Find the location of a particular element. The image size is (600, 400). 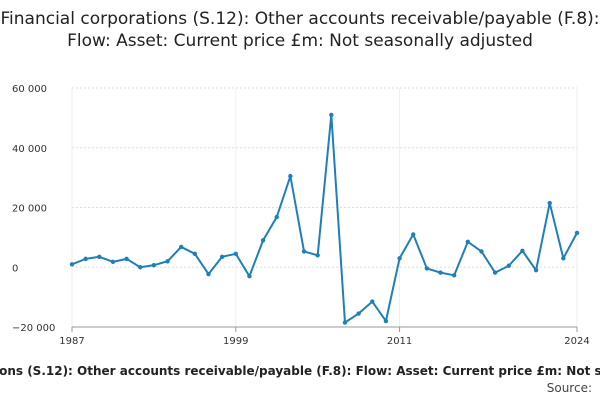

y-tick-label: −20 000 is located at coordinates (33, 328).